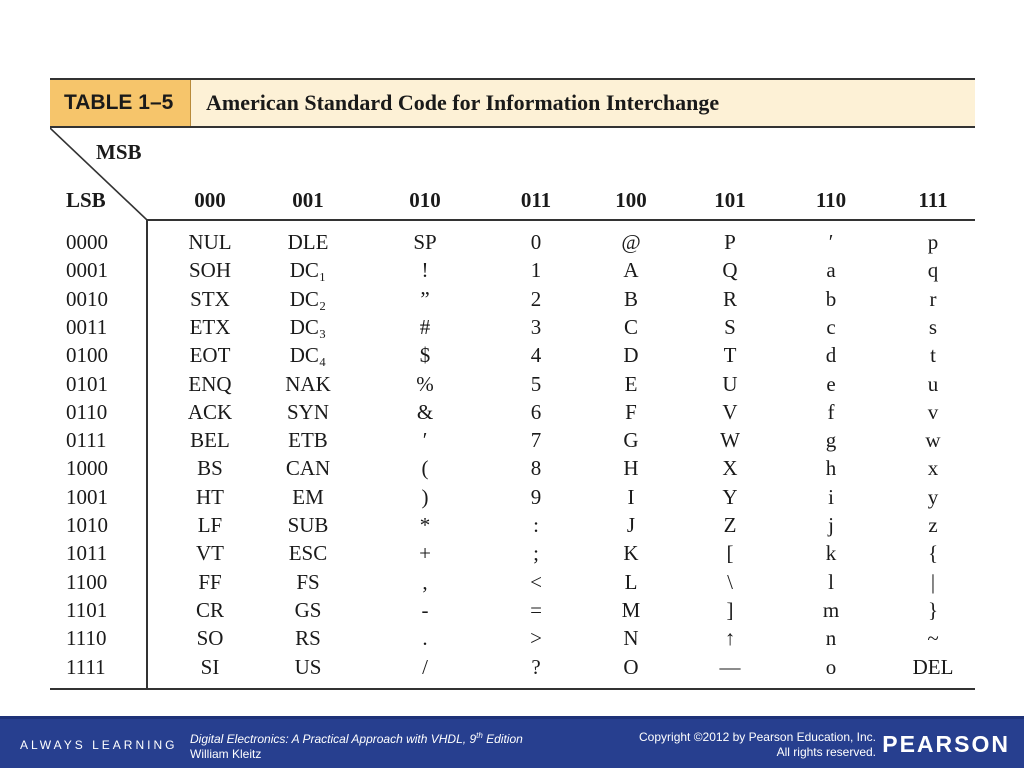 This screenshot has height=768, width=1024. What do you see at coordinates (425, 200) in the screenshot?
I see `column-header: 010` at bounding box center [425, 200].